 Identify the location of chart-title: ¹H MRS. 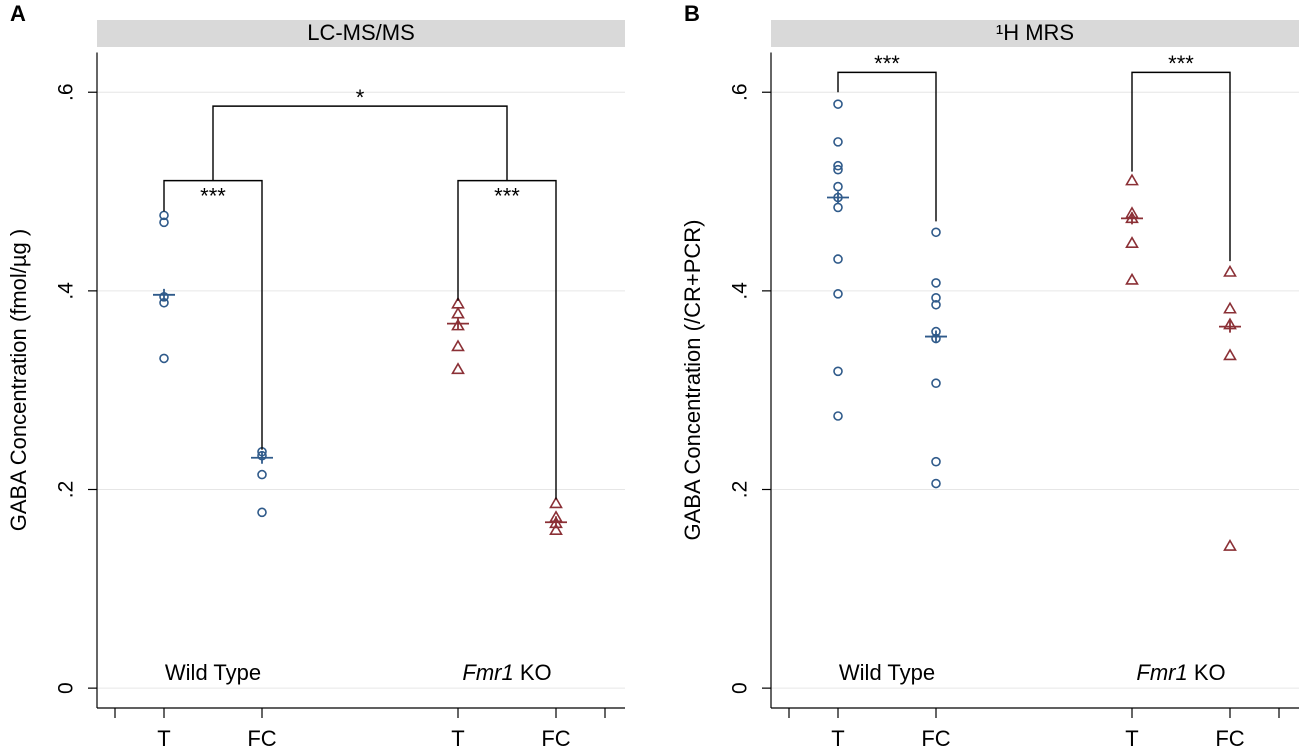
(1035, 32).